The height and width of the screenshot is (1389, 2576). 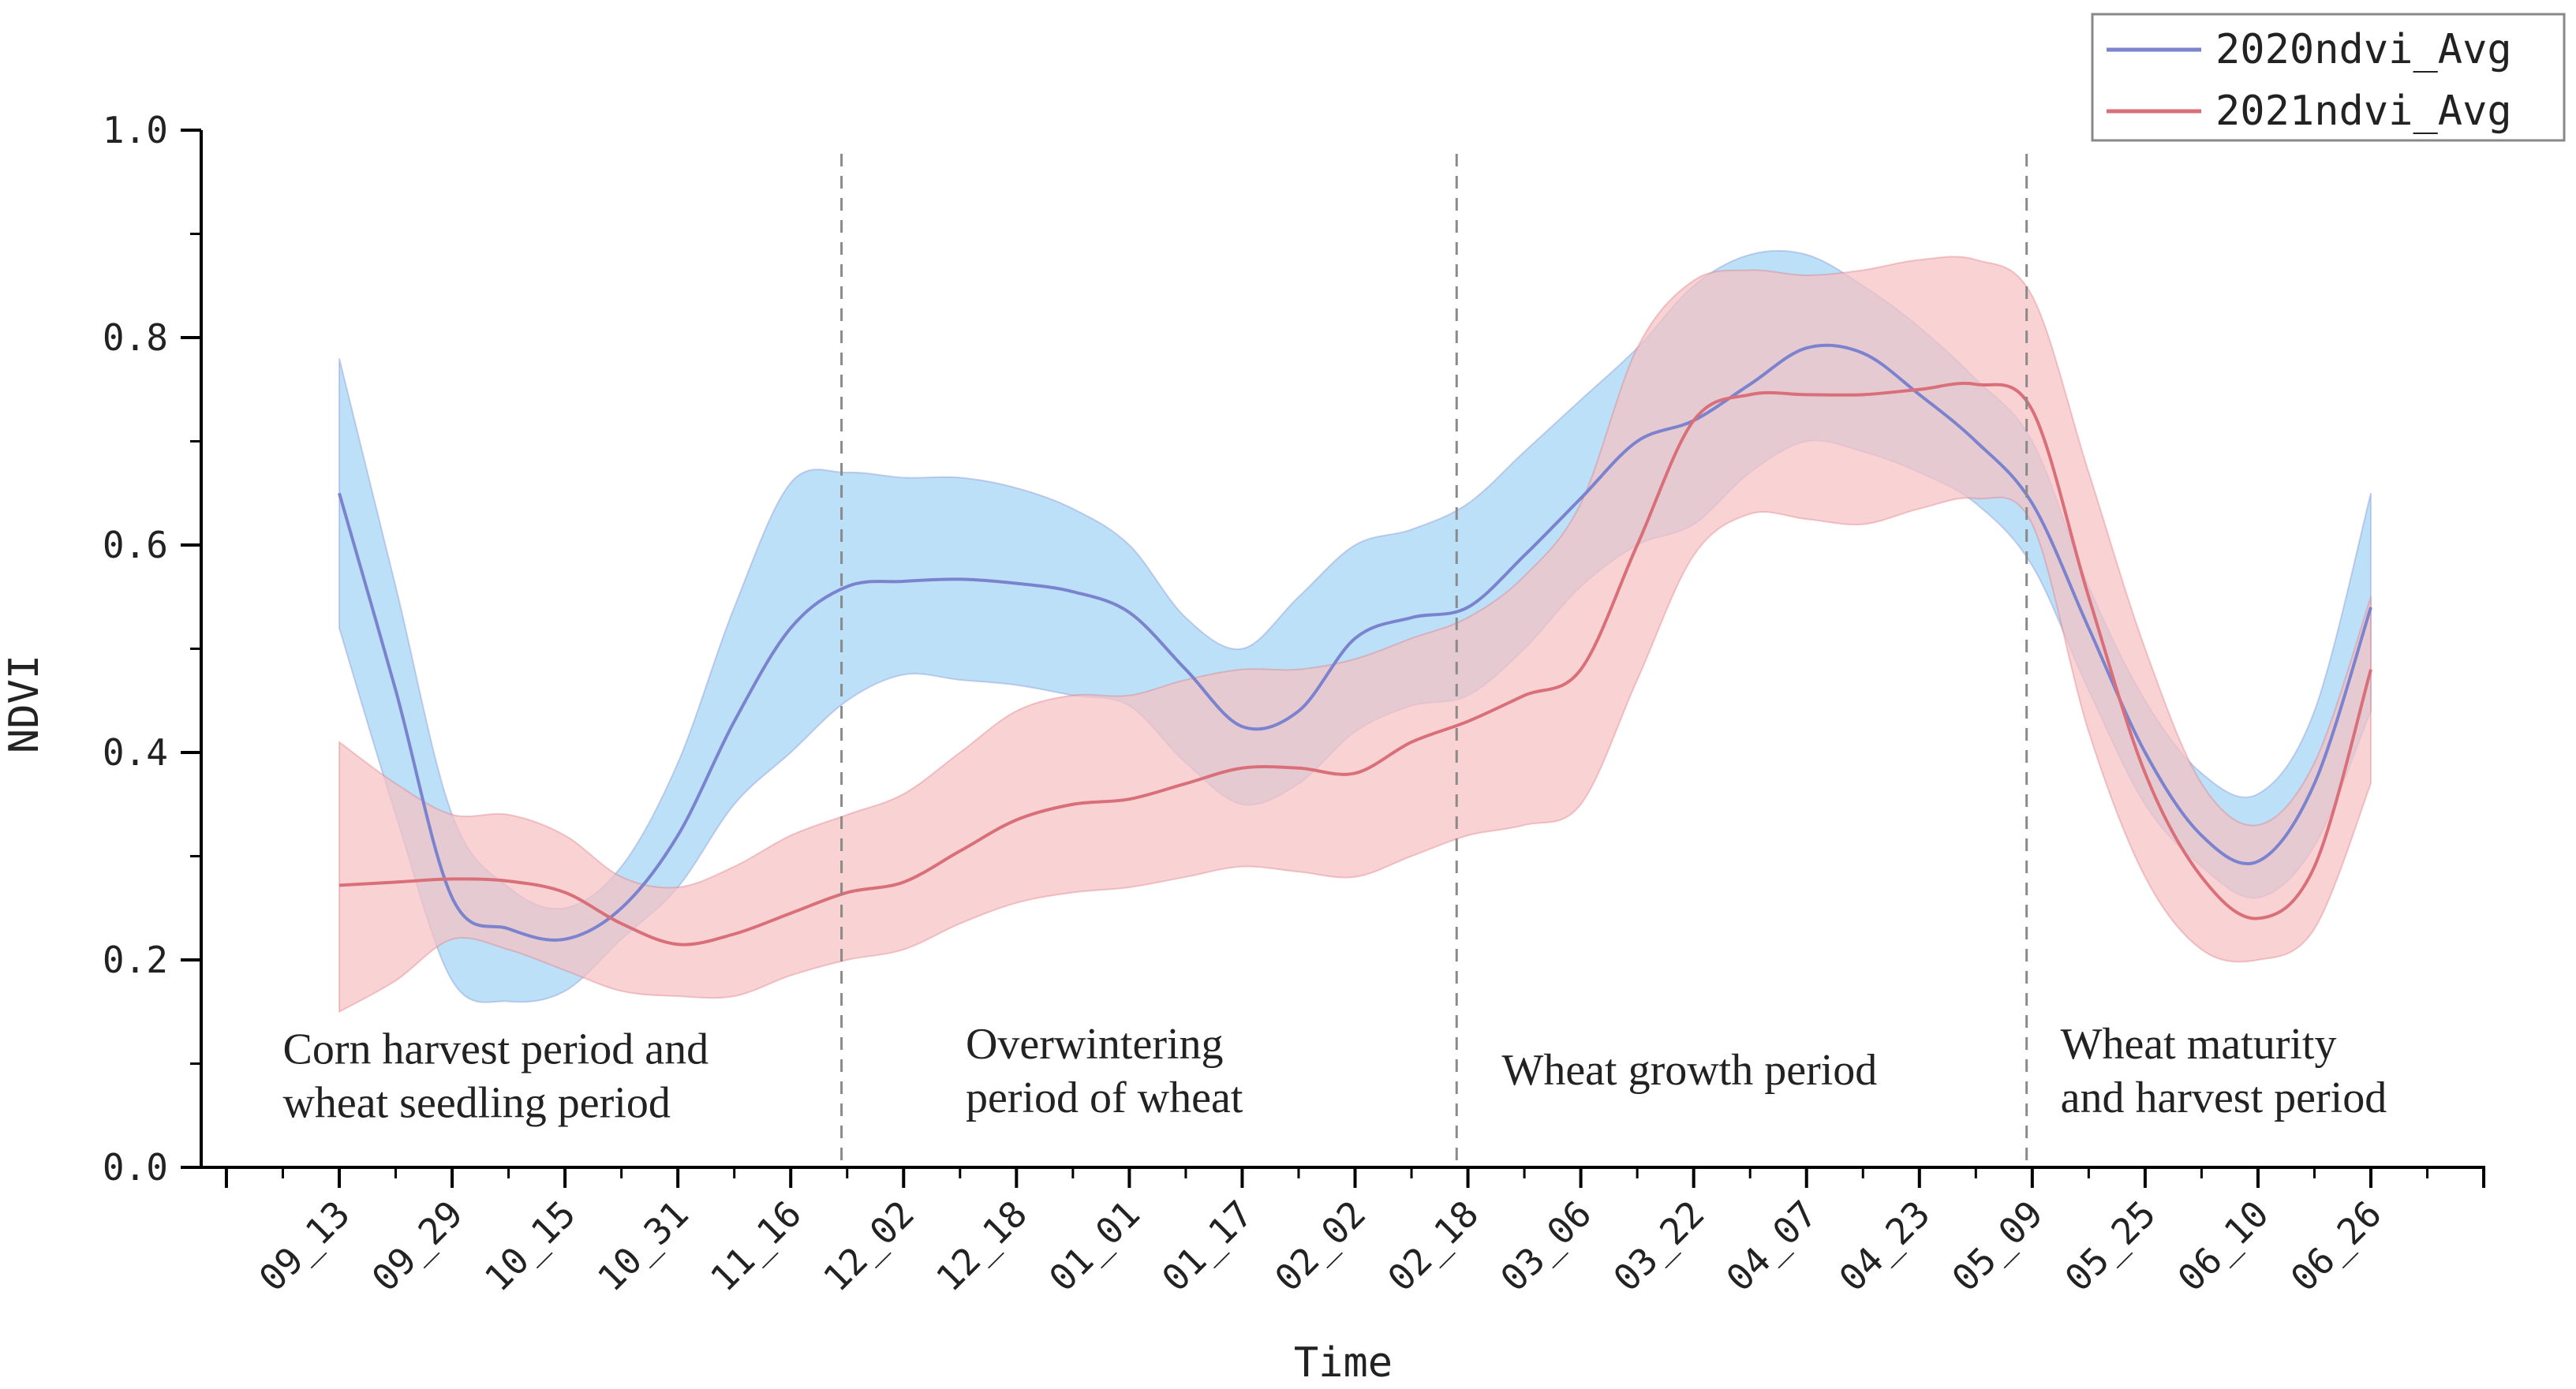 I want to click on x-tick-label-10_31: 10_31, so click(x=643, y=1246).